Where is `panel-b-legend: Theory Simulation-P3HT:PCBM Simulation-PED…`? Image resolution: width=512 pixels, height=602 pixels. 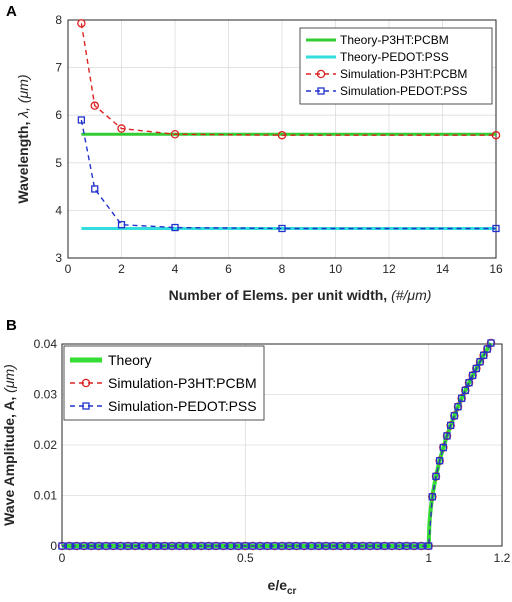 panel-b-legend: Theory Simulation-P3HT:PCBM Simulation-PED… is located at coordinates (164, 383).